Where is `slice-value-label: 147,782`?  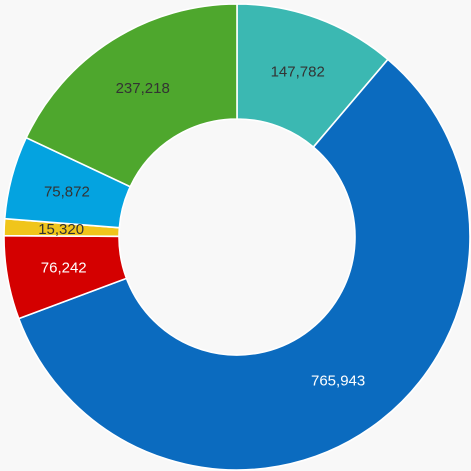 slice-value-label: 147,782 is located at coordinates (298, 71).